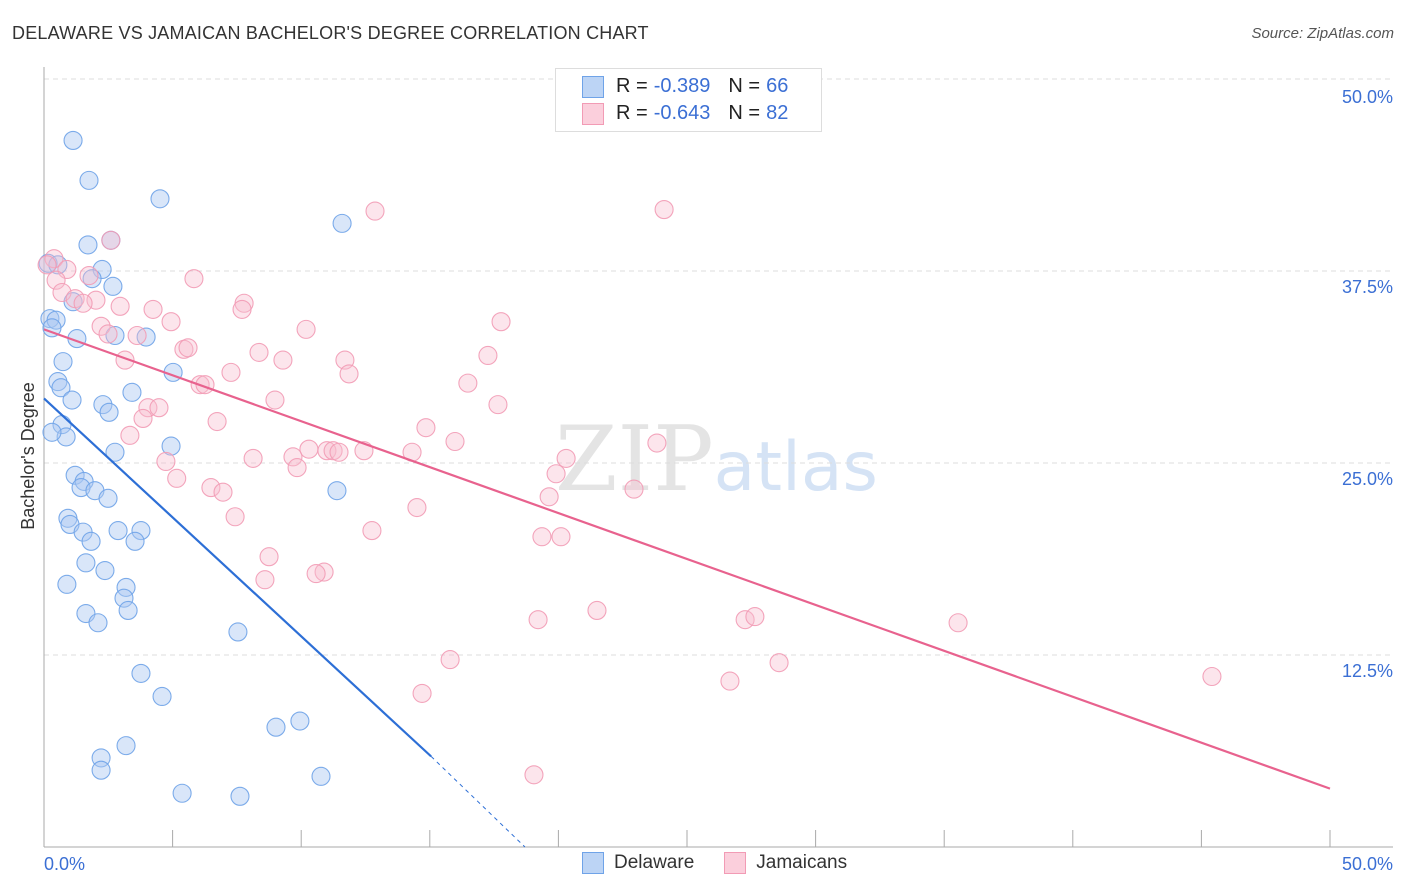 This screenshot has height=892, width=1406. What do you see at coordinates (28, 456) in the screenshot?
I see `y-axis-label: Bachelor's Degree` at bounding box center [28, 456].